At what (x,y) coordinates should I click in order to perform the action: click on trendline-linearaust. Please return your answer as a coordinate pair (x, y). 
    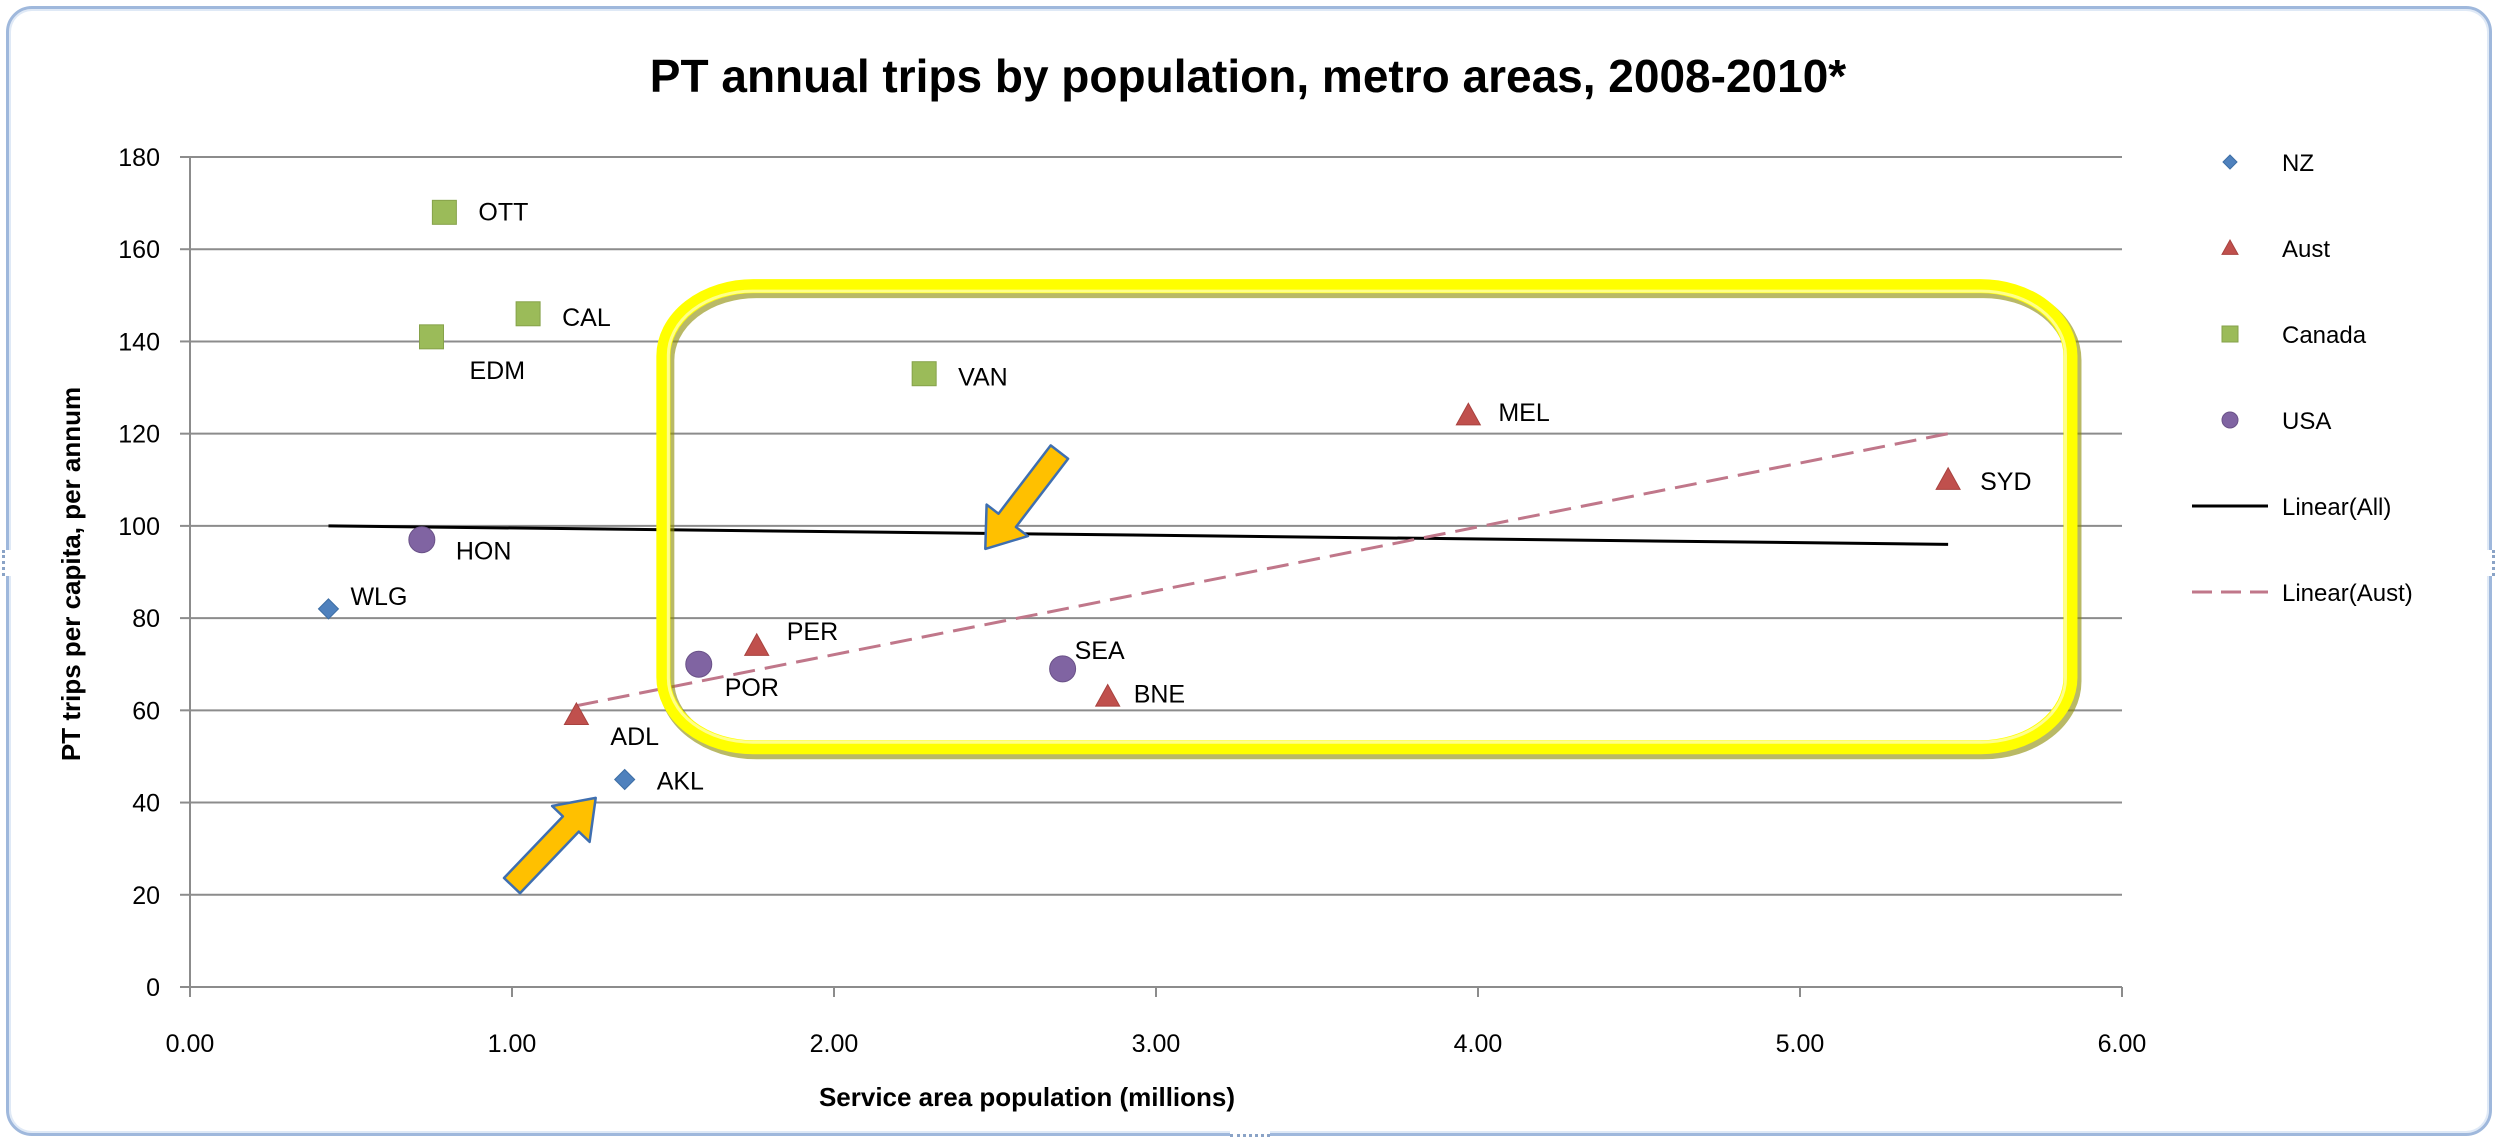
    Looking at the image, I should click on (1262, 570).